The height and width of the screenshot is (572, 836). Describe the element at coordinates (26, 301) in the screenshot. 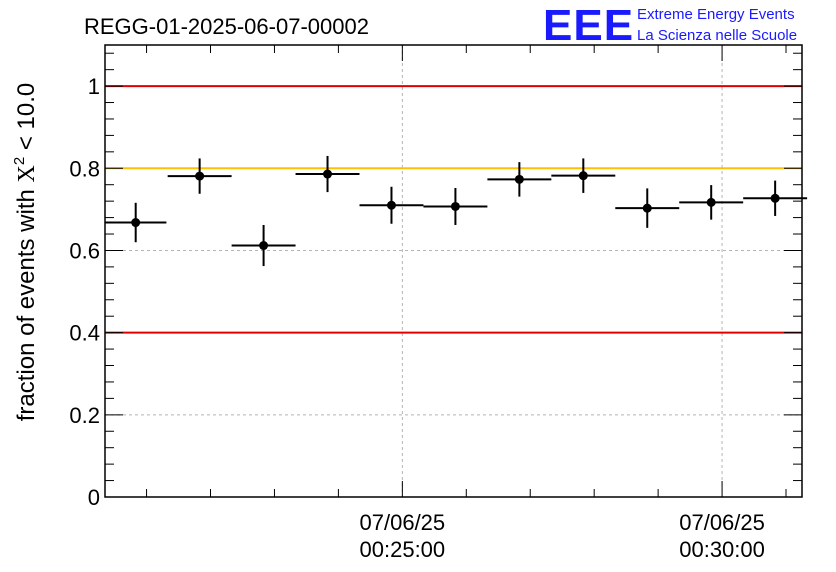

I see `y-axis-label-prefix: fraction of events with` at that location.